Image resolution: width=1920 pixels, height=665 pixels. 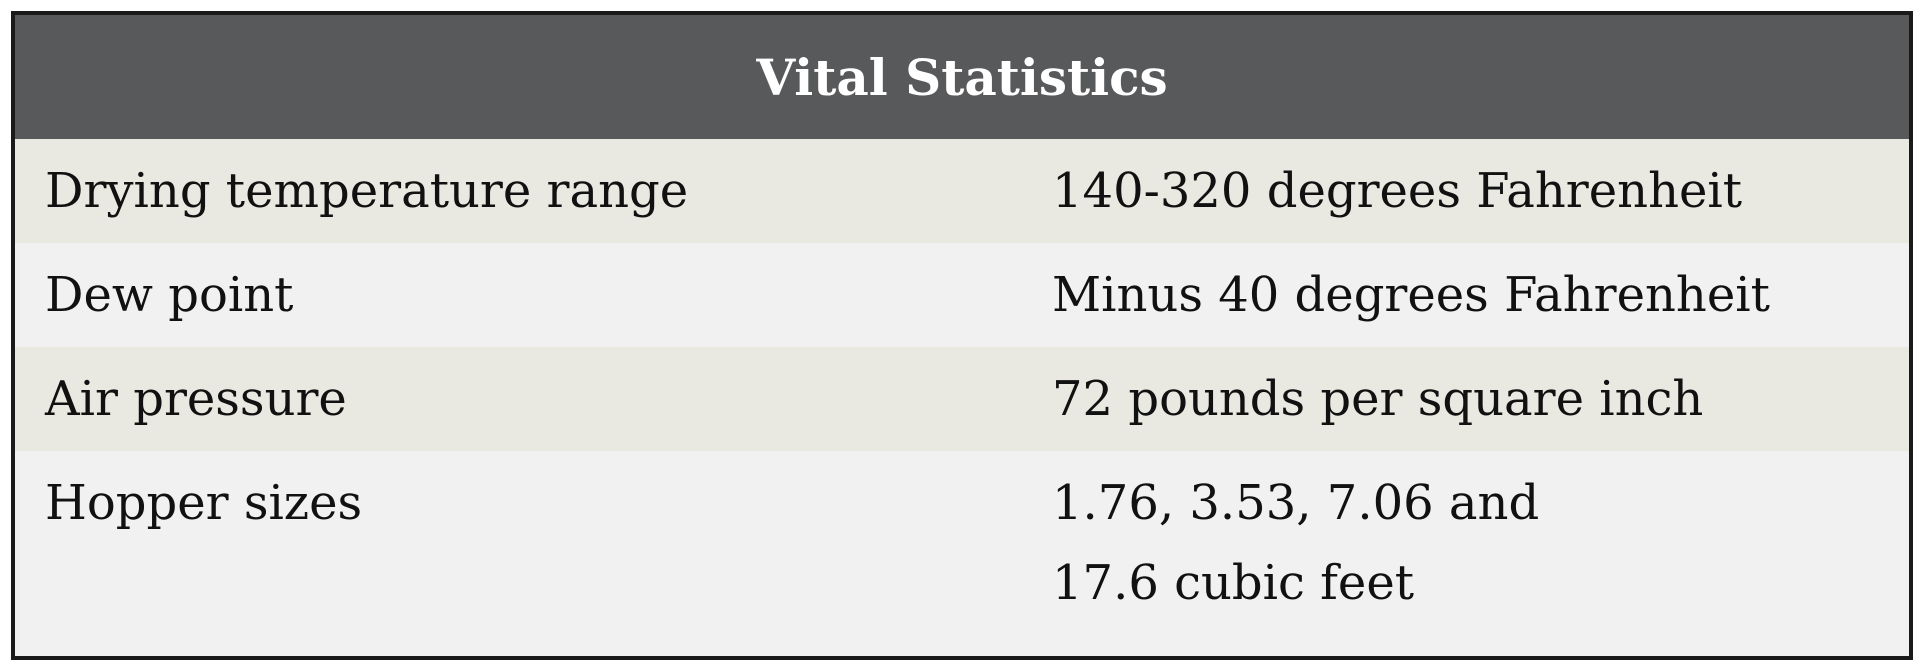 I want to click on table-cell: 72 pounds per square inch, so click(x=1378, y=399).